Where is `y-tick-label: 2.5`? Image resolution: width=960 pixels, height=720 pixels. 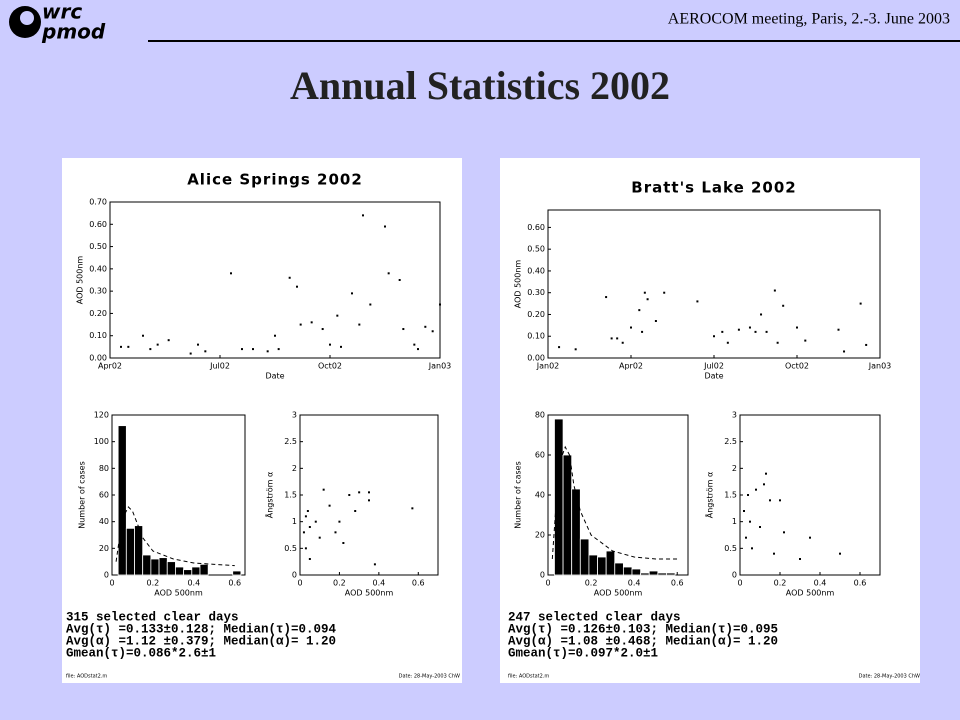
y-tick-label: 2.5 is located at coordinates (730, 441).